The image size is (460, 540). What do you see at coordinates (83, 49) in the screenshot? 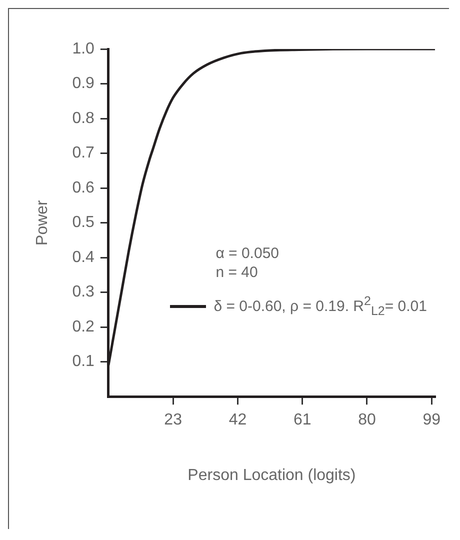
I see `y-tick-label: 1.0` at bounding box center [83, 49].